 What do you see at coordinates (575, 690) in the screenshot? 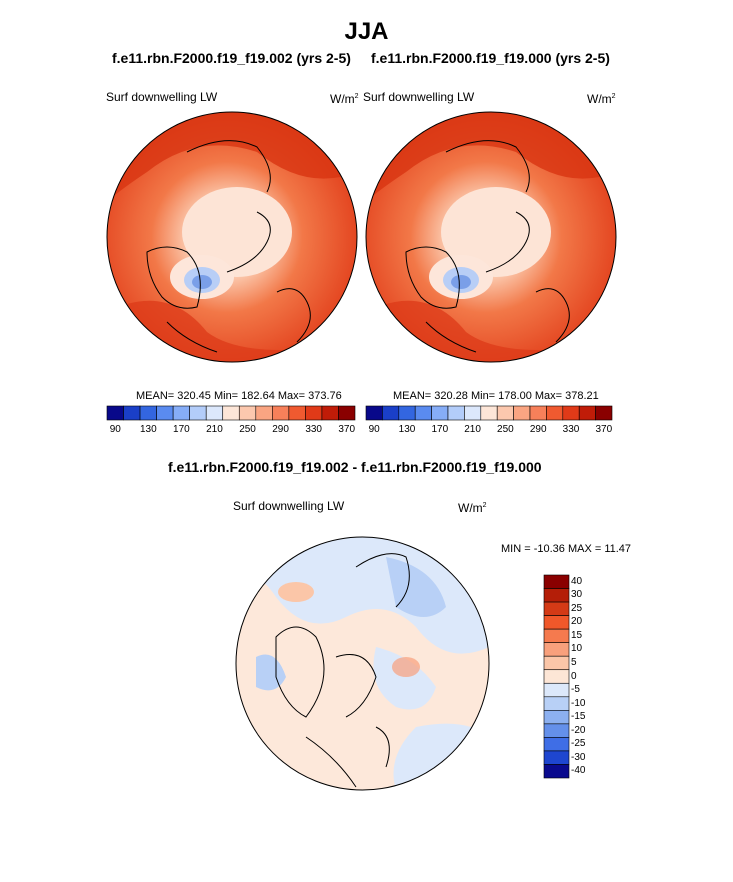
I see `colorbar-tick-label: -5` at bounding box center [575, 690].